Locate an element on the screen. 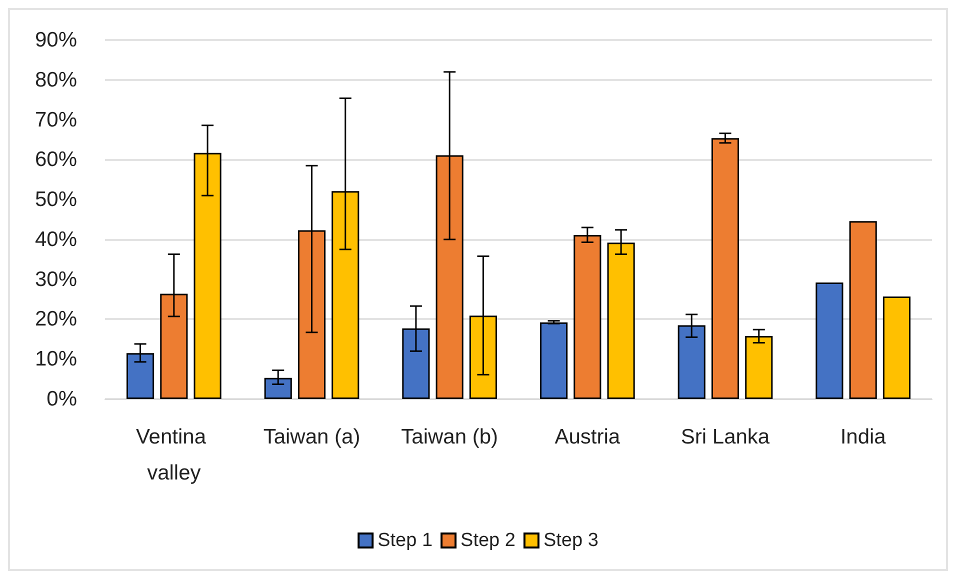 Image resolution: width=958 pixels, height=579 pixels. y-tick-label: 30% is located at coordinates (55, 279).